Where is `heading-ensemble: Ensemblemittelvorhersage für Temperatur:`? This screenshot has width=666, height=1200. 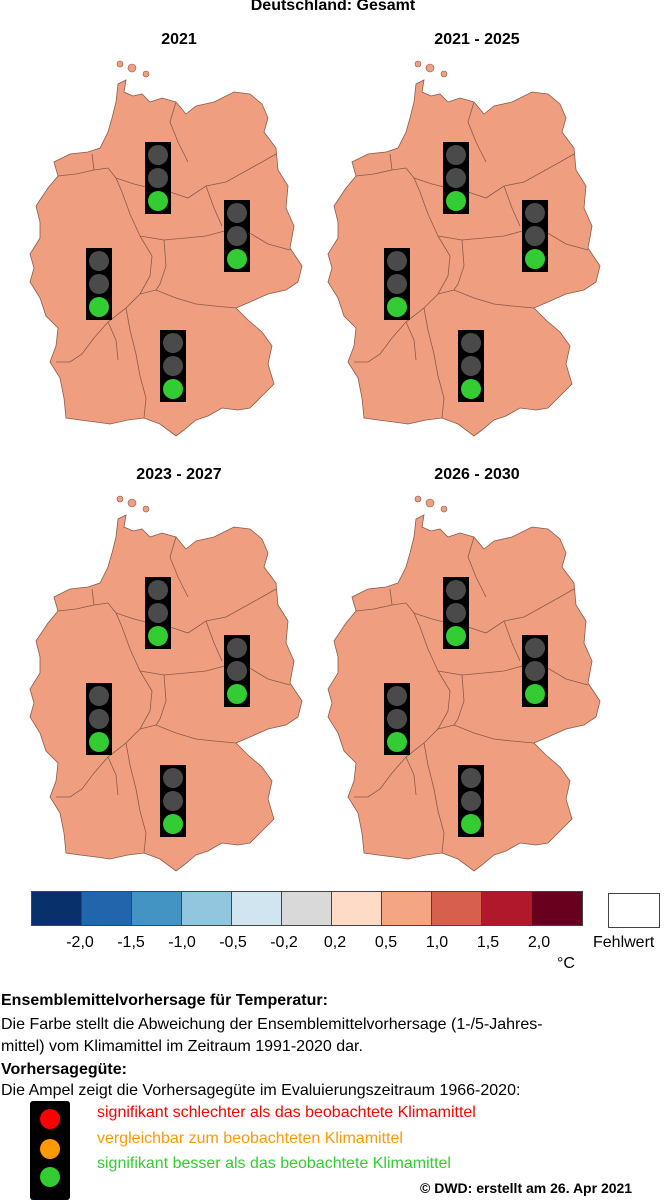
heading-ensemble: Ensemblemittelvorhersage für Temperatur: is located at coordinates (164, 1000).